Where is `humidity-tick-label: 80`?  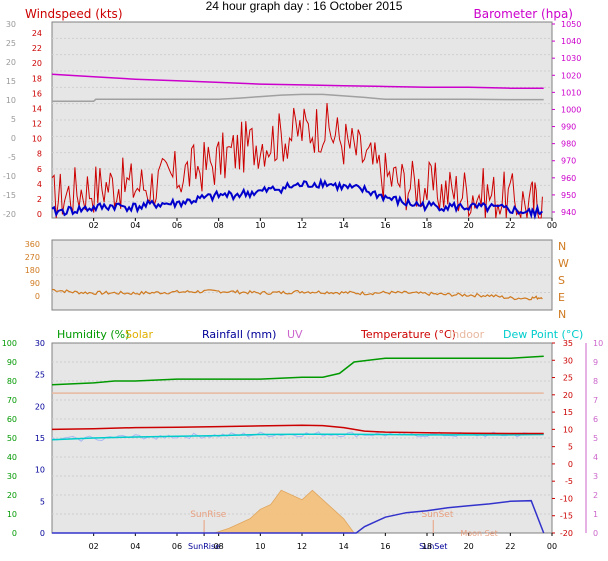
humidity-tick-label: 80 is located at coordinates (12, 381).